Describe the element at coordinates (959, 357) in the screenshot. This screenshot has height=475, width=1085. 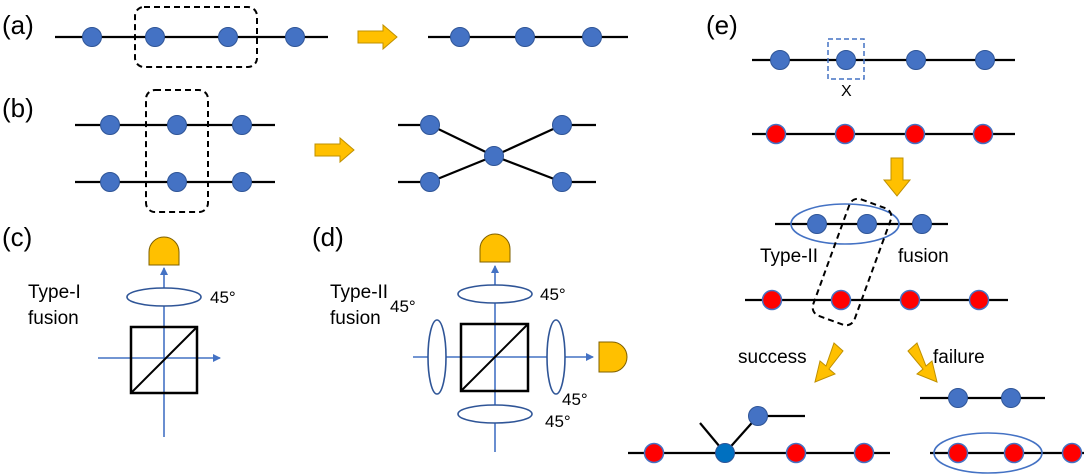
I see `failure-label: failure` at that location.